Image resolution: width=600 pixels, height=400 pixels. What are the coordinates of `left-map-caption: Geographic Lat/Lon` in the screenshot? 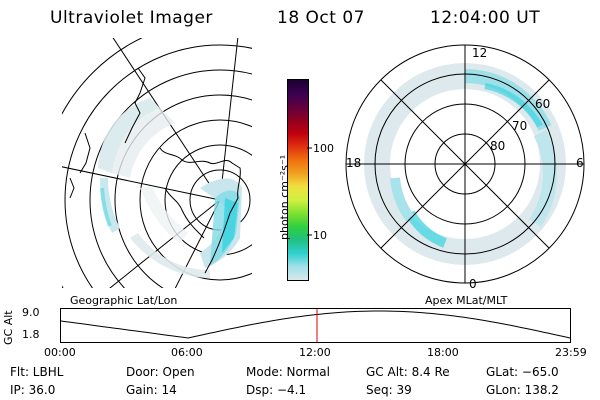 It's located at (124, 300).